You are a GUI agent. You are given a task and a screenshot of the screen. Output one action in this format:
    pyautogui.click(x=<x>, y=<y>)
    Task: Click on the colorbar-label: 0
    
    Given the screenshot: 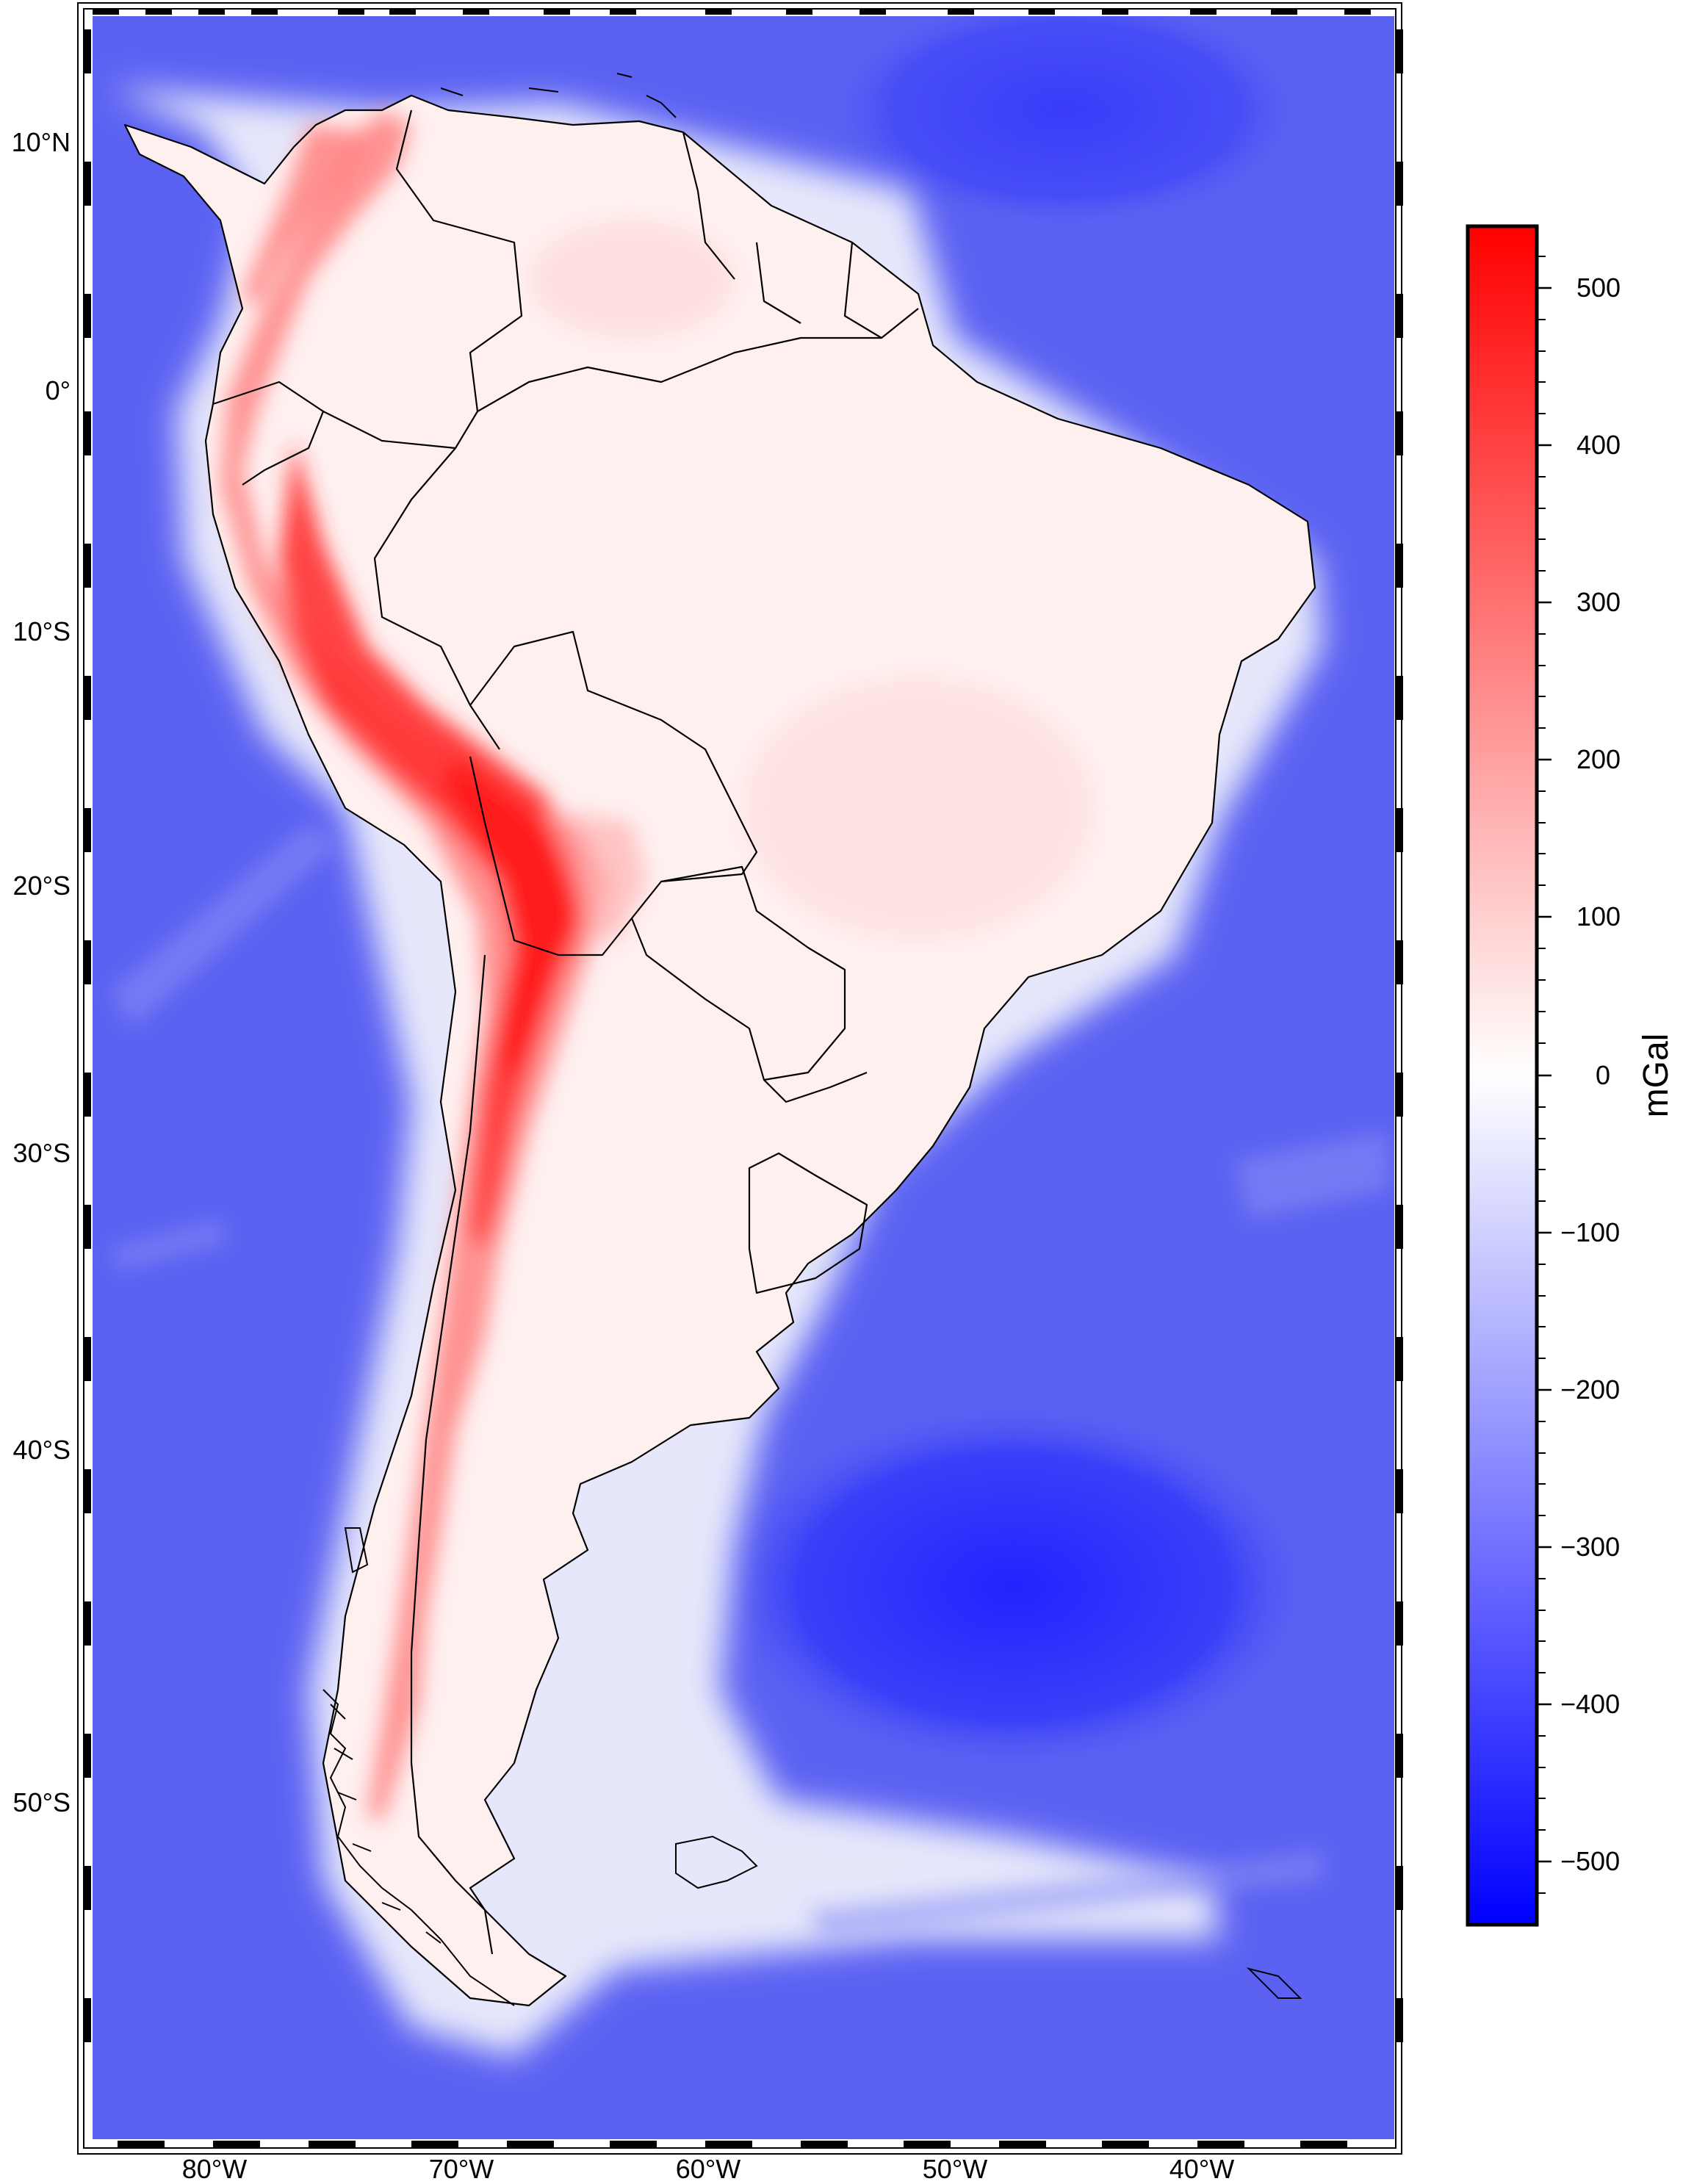 What is the action you would take?
    pyautogui.click(x=1603, y=1075)
    